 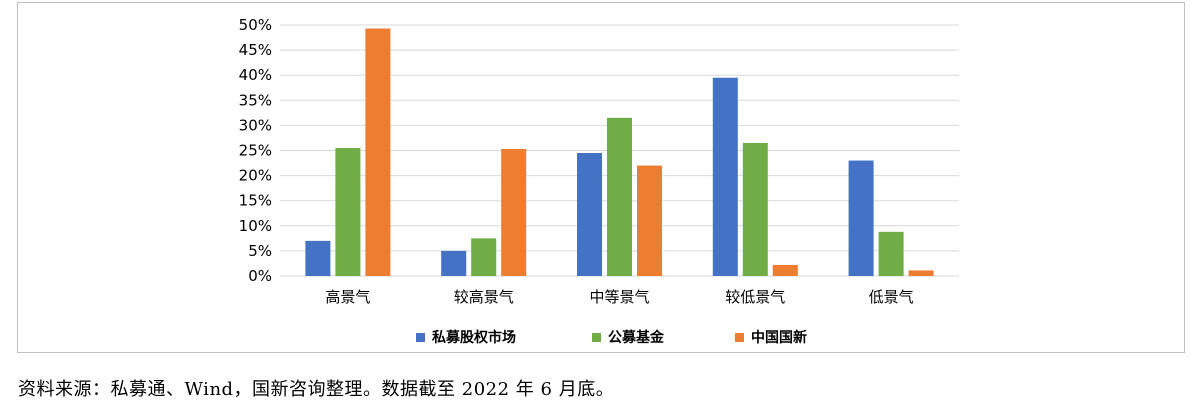 What do you see at coordinates (636, 337) in the screenshot?
I see `legend-label: 公募基金` at bounding box center [636, 337].